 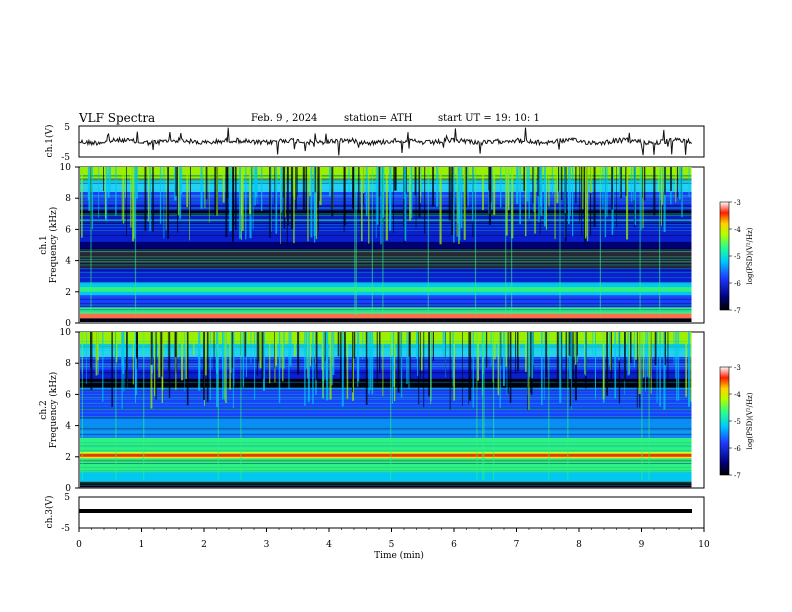 What do you see at coordinates (399, 555) in the screenshot?
I see `x-axis-label: Time (min)` at bounding box center [399, 555].